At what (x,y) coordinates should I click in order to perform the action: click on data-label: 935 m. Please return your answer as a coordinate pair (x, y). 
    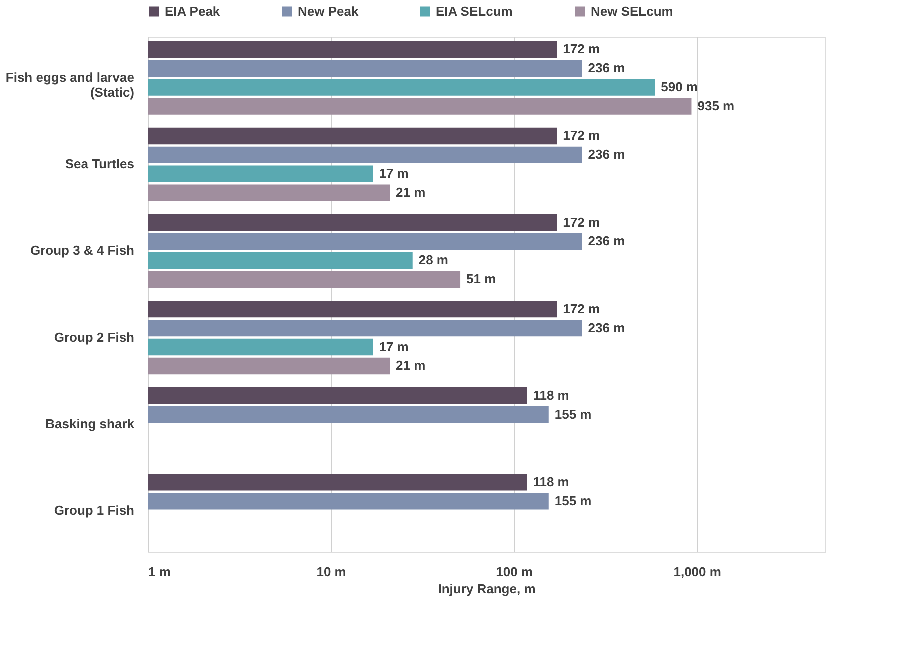
    Looking at the image, I should click on (716, 106).